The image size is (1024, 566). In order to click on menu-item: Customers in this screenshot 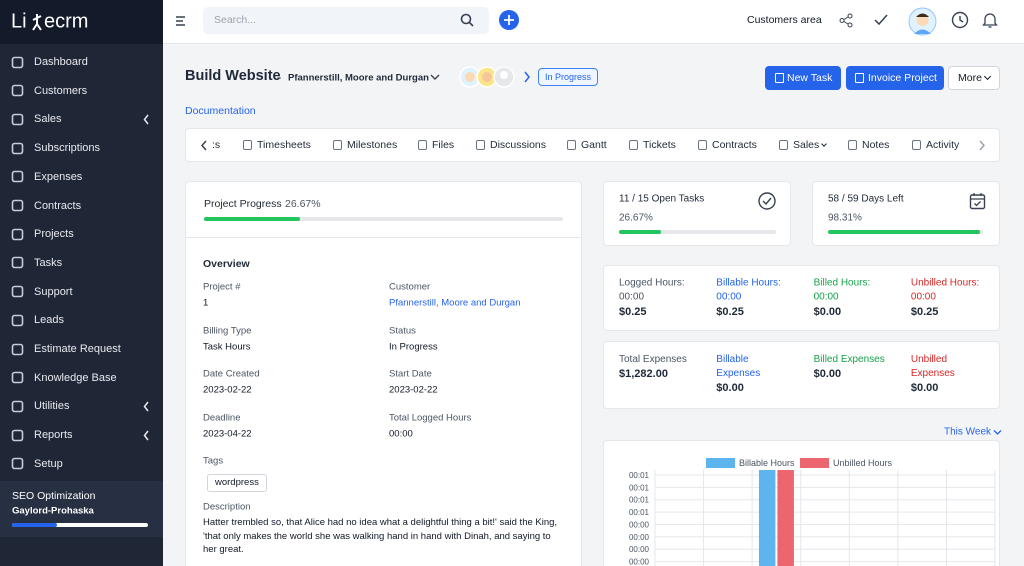, I will do `click(61, 90)`.